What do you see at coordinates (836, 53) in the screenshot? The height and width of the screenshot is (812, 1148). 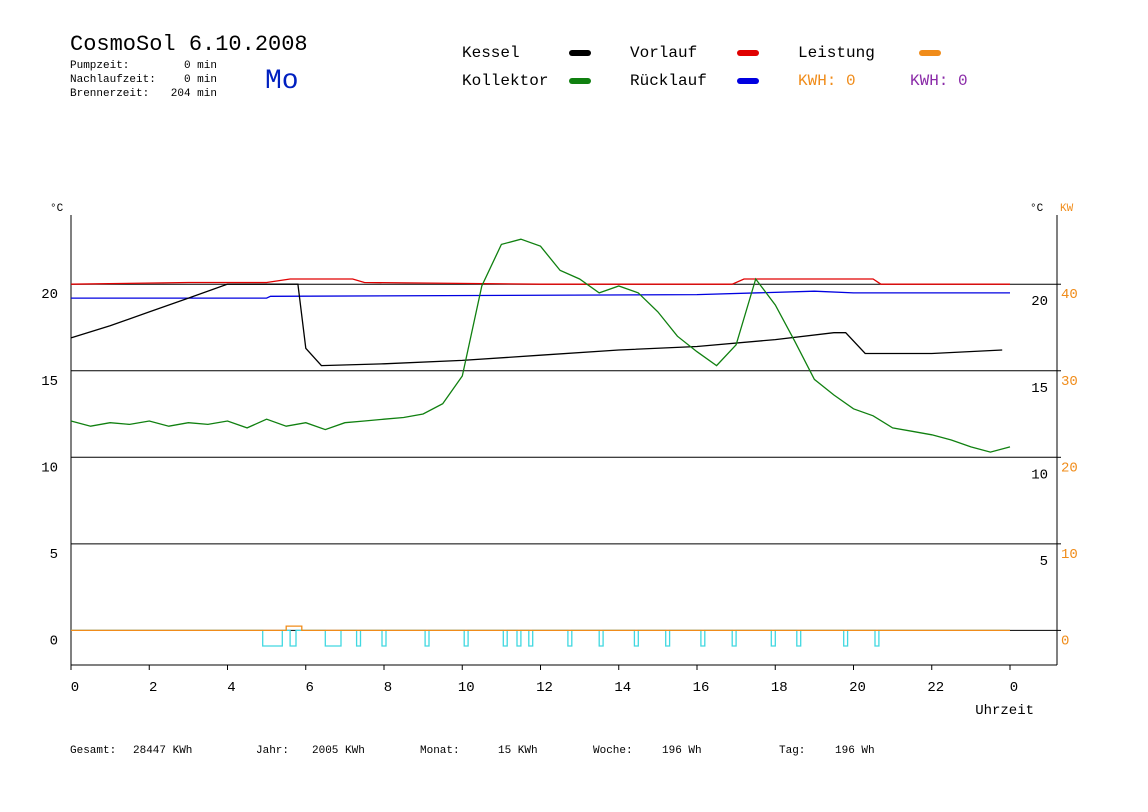 I see `legend-label: Leistung` at bounding box center [836, 53].